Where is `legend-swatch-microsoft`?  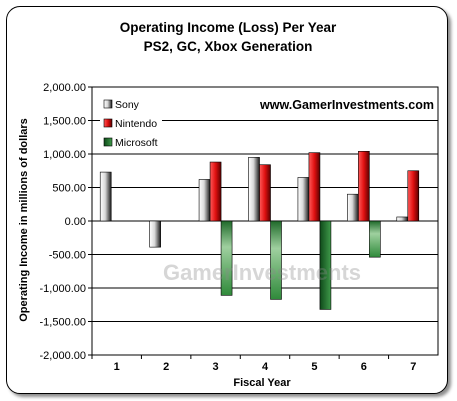
legend-swatch-microsoft is located at coordinates (108, 142).